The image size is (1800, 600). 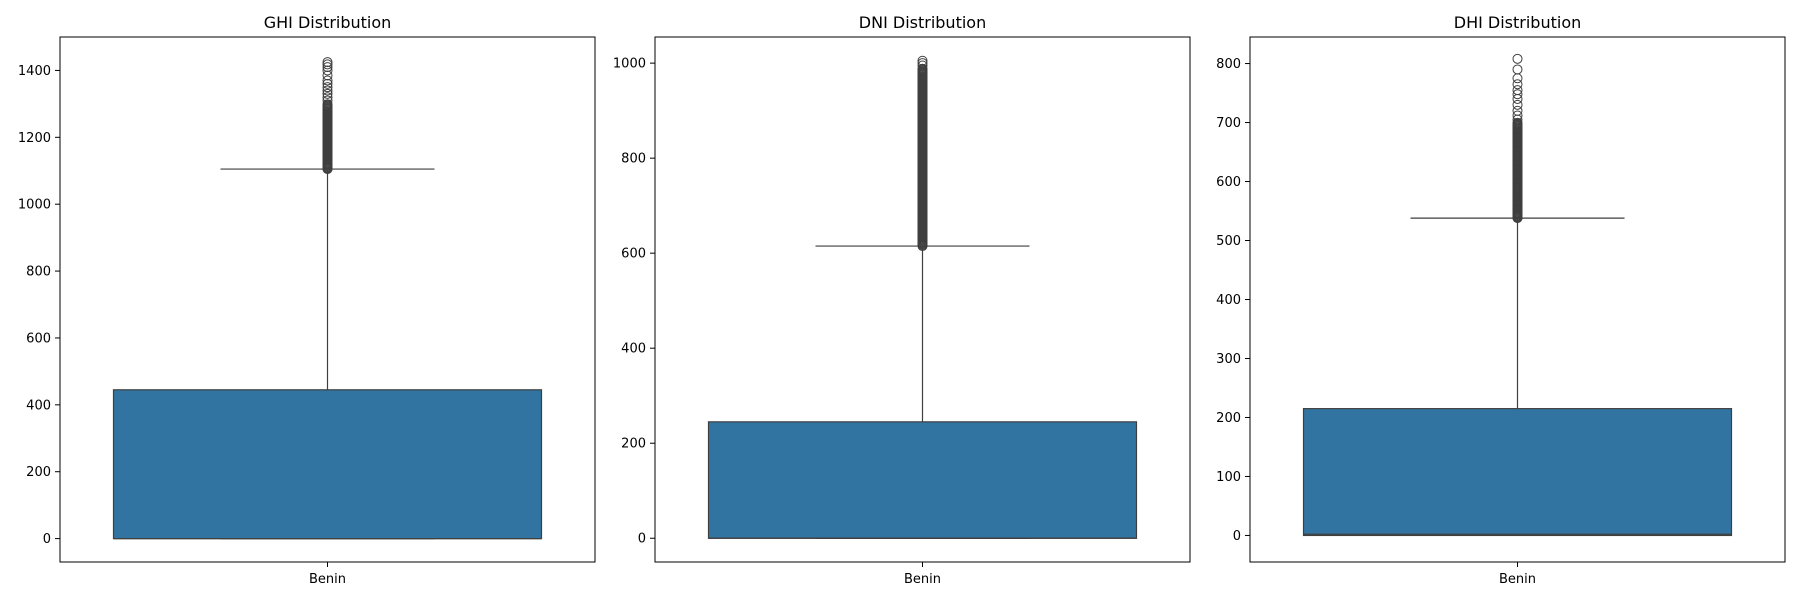 What do you see at coordinates (1228, 123) in the screenshot?
I see `y-tick-label: 700` at bounding box center [1228, 123].